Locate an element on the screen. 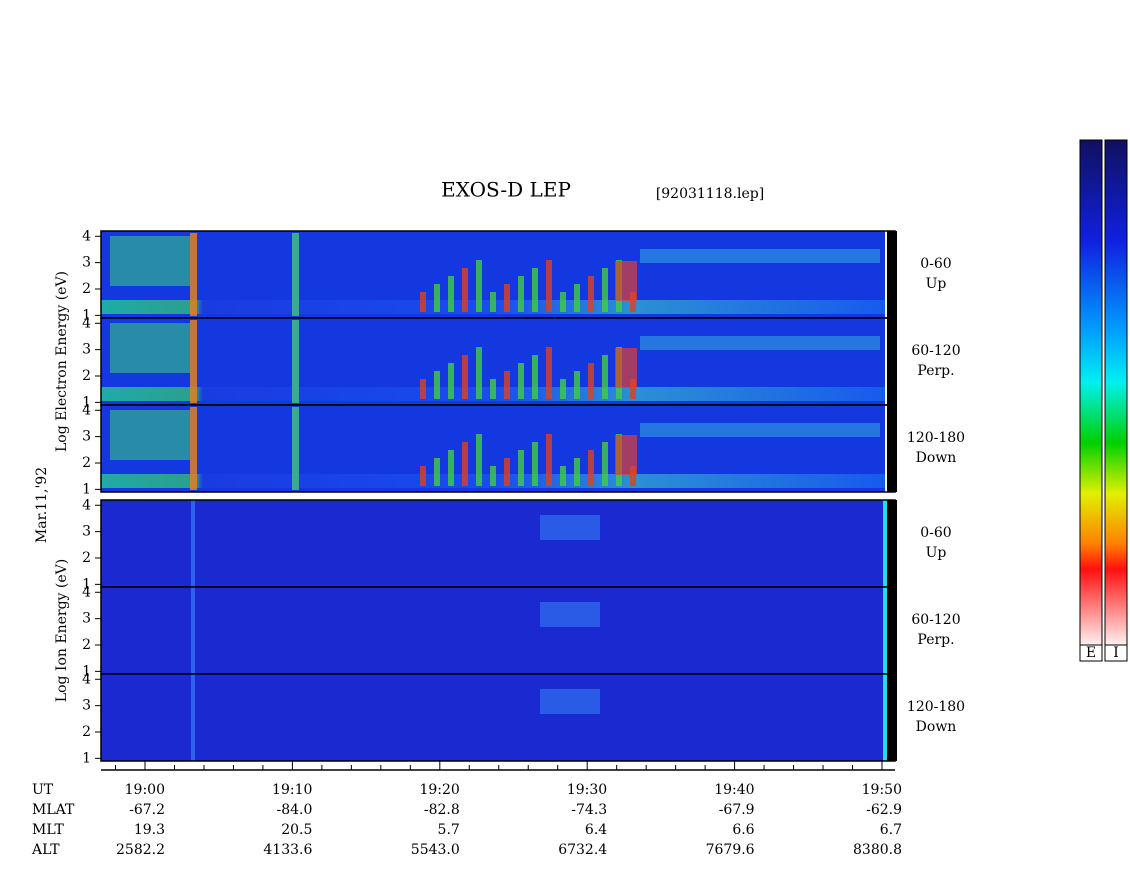  subtitle: [92031118.lep] is located at coordinates (710, 194).